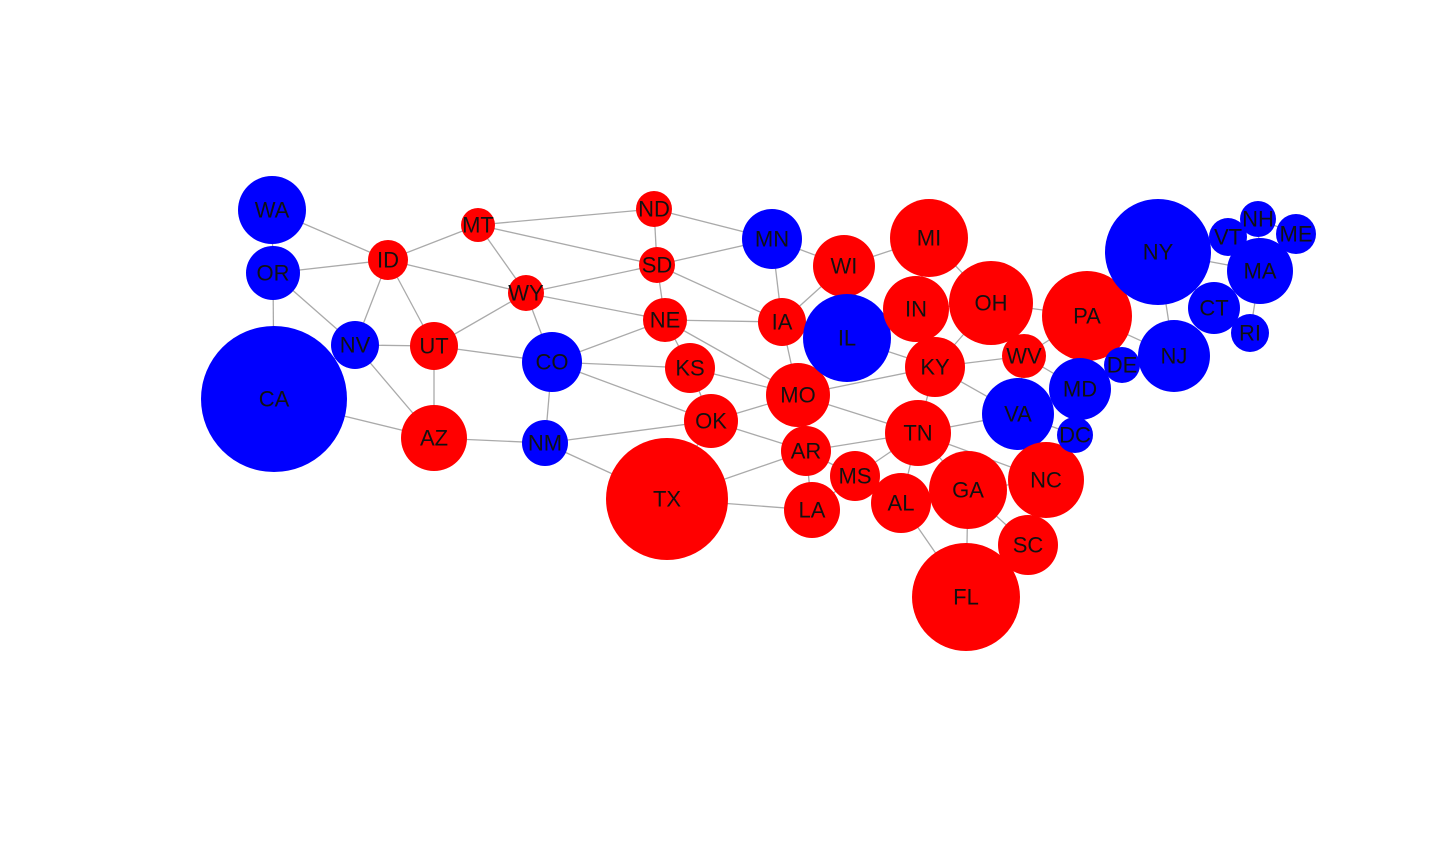 Image resolution: width=1440 pixels, height=864 pixels. I want to click on node-label-ms: MS, so click(855, 476).